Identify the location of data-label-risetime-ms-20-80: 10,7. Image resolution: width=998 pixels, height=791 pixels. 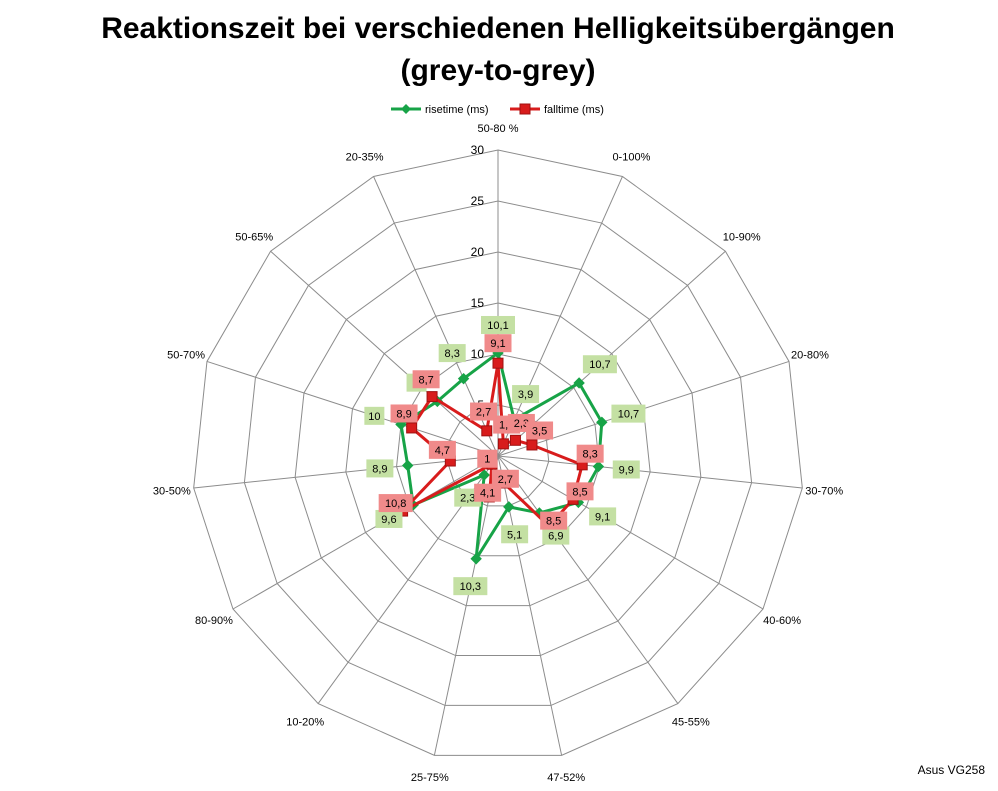
(628, 413).